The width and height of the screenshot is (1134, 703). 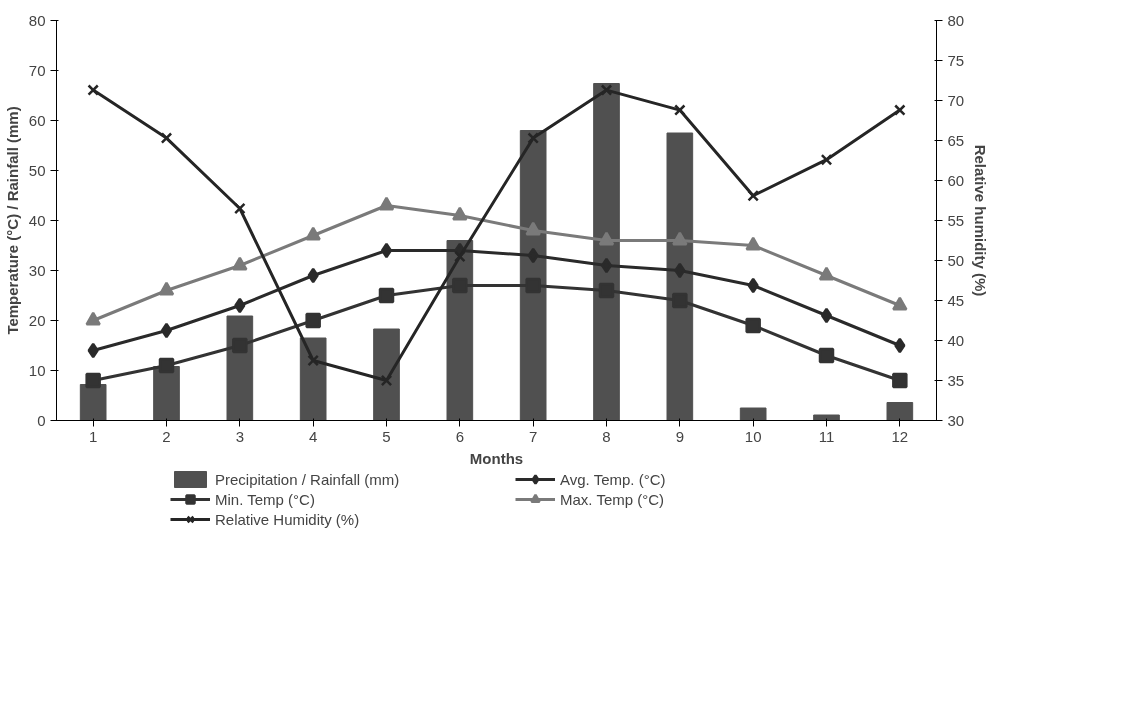 What do you see at coordinates (37, 320) in the screenshot?
I see `y-tick-label: 20` at bounding box center [37, 320].